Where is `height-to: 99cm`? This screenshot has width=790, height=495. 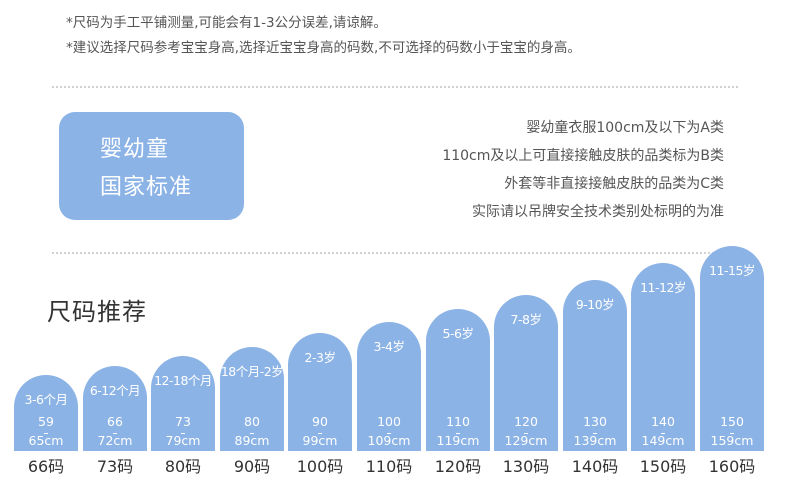 height-to: 99cm is located at coordinates (320, 440).